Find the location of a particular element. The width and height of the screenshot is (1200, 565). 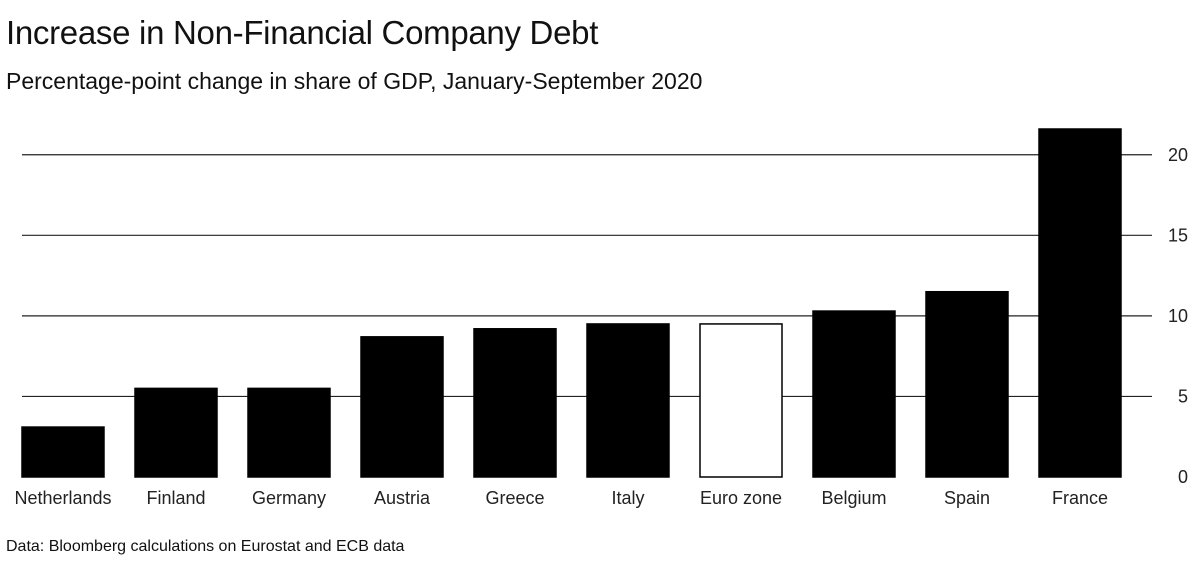

y-tick-label: 5 is located at coordinates (1183, 396).